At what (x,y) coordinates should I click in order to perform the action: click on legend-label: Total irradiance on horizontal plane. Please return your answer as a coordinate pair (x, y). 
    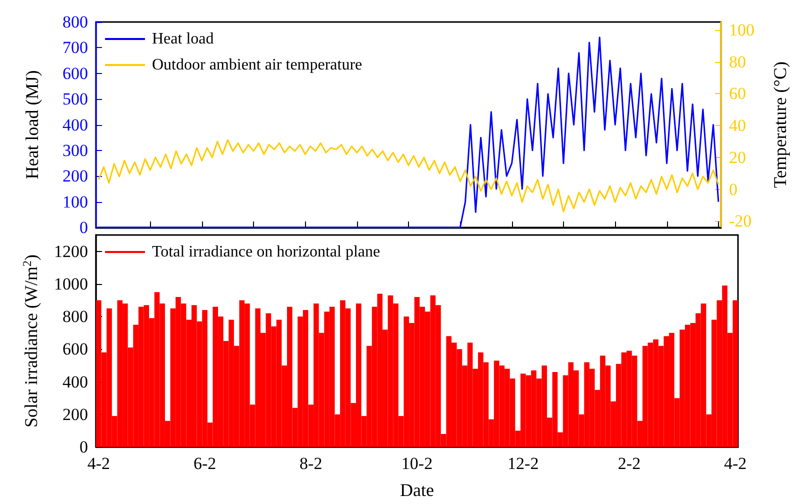
    Looking at the image, I should click on (266, 252).